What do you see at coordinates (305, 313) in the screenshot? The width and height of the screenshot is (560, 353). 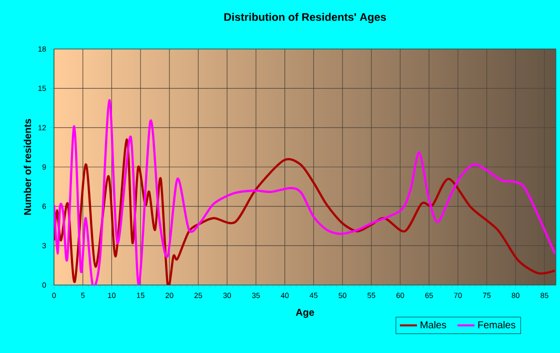 I see `x-axis-title: Age` at bounding box center [305, 313].